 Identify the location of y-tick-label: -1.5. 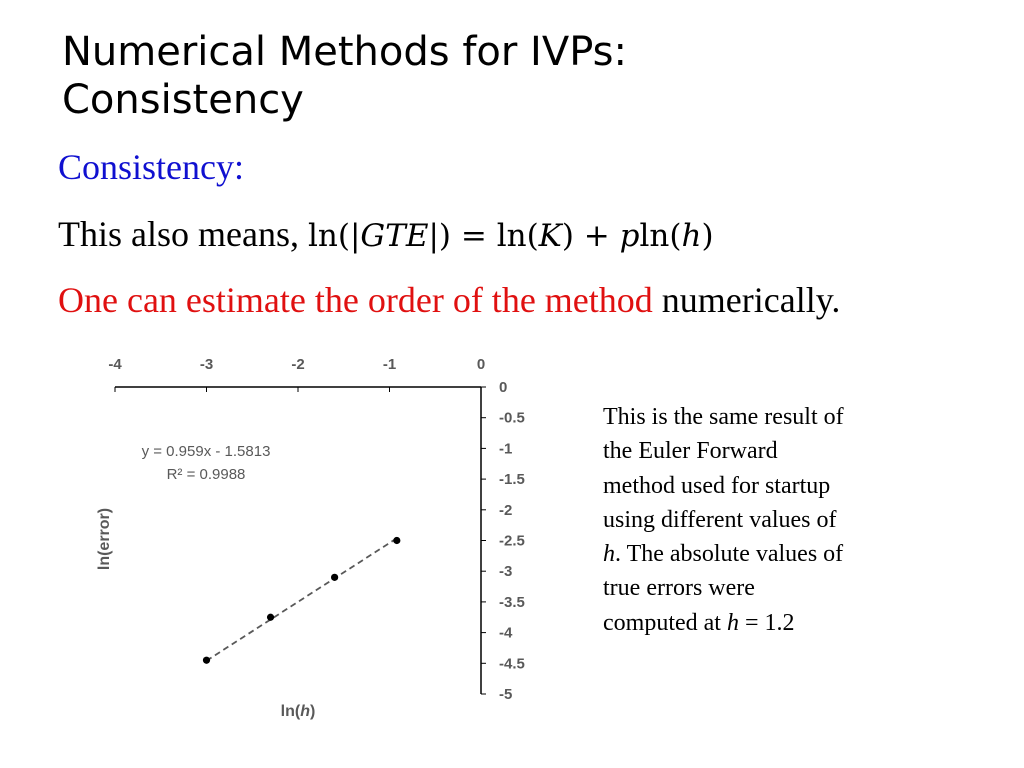
(512, 479).